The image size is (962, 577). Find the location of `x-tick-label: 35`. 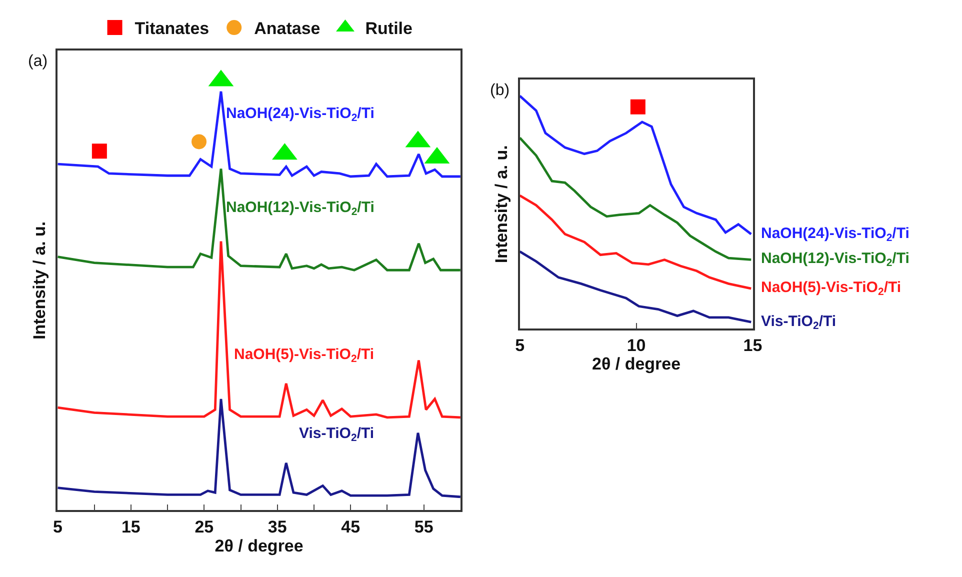

x-tick-label: 35 is located at coordinates (277, 526).